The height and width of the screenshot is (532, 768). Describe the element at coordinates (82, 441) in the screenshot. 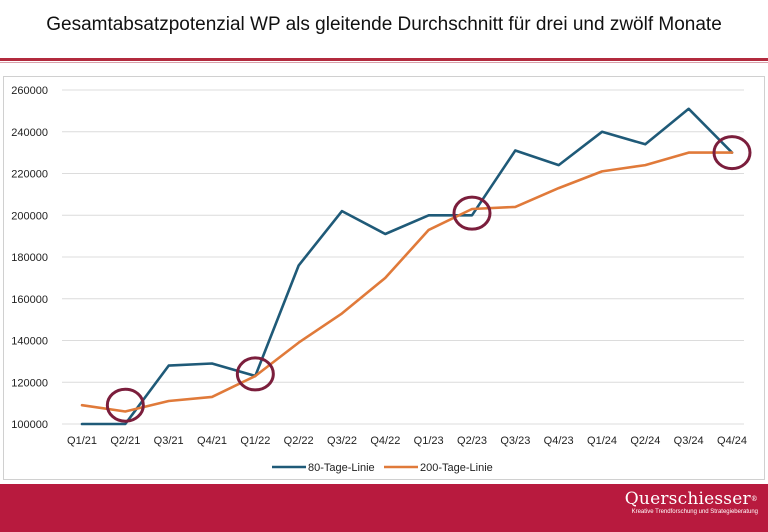

I see `x-tick-label: Q1/21` at that location.